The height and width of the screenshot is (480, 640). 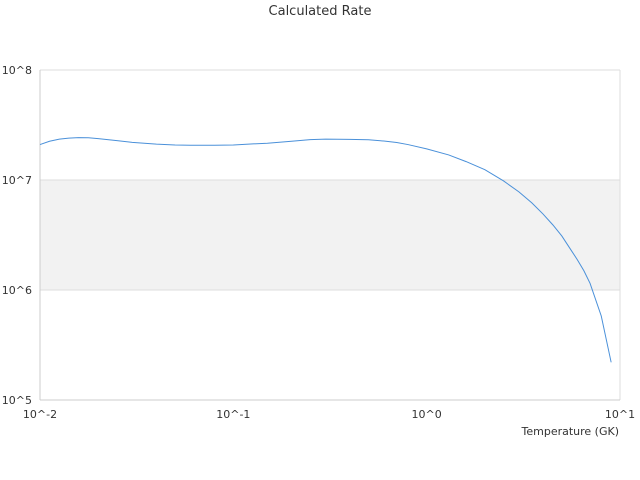 What do you see at coordinates (17, 180) in the screenshot?
I see `y-tick-label: 10^7` at bounding box center [17, 180].